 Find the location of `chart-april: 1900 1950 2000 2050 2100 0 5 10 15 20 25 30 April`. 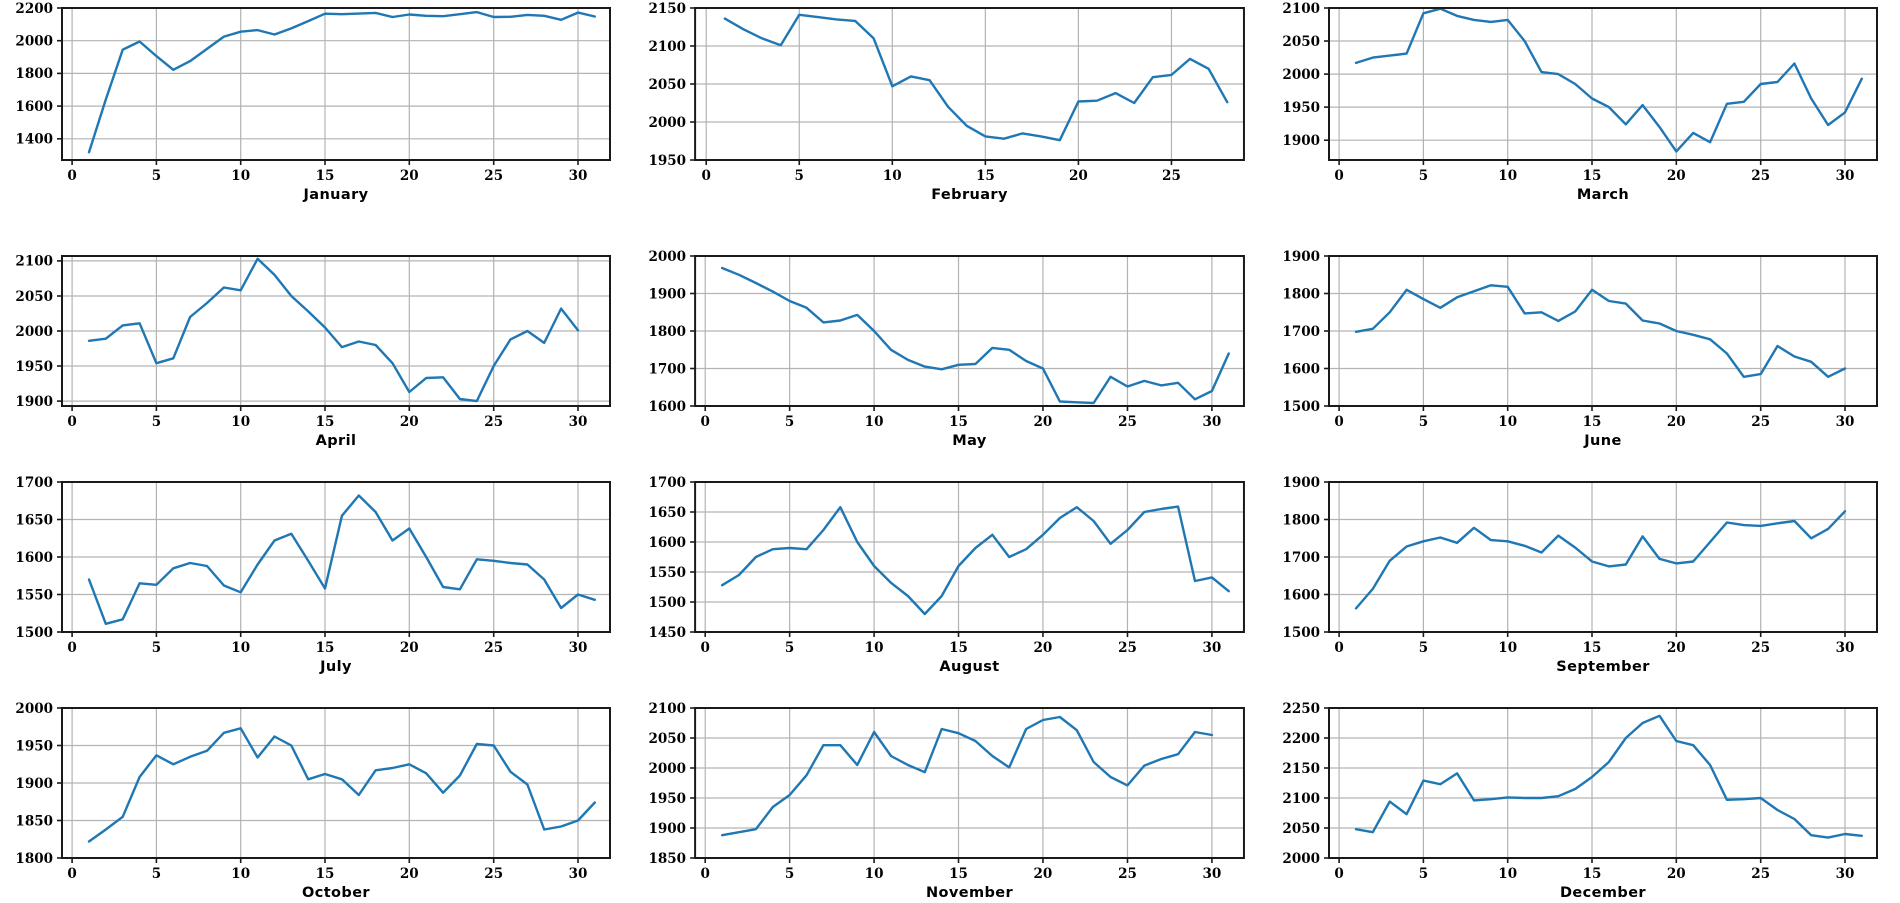

chart-april: 1900 1950 2000 2050 2100 0 5 10 15 20 25 30 April is located at coordinates (316, 339).